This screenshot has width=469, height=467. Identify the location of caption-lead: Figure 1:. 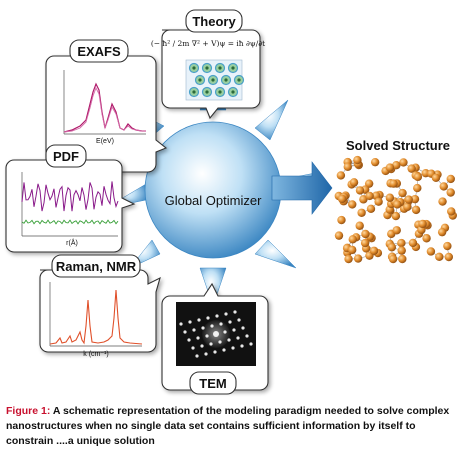
(28, 411).